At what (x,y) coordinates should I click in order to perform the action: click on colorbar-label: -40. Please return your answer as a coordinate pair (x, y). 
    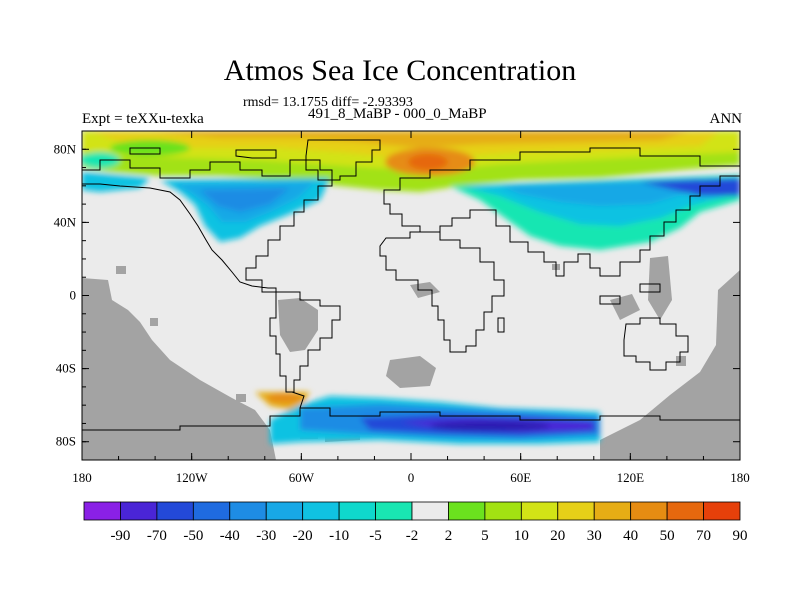
    Looking at the image, I should click on (230, 536).